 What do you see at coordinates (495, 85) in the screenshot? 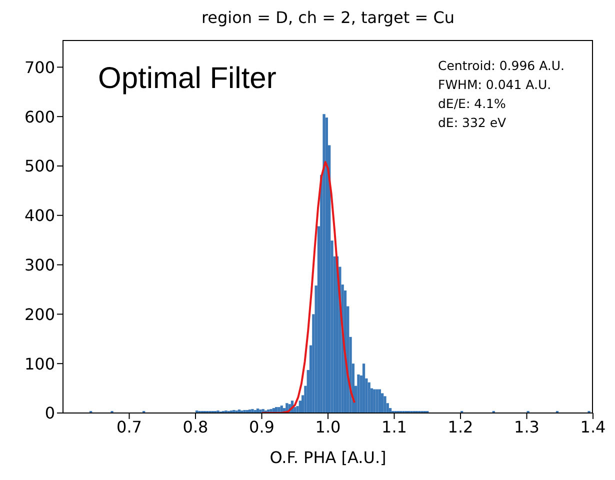
I see `annotation: FWHM: 0.041 A.U.` at bounding box center [495, 85].